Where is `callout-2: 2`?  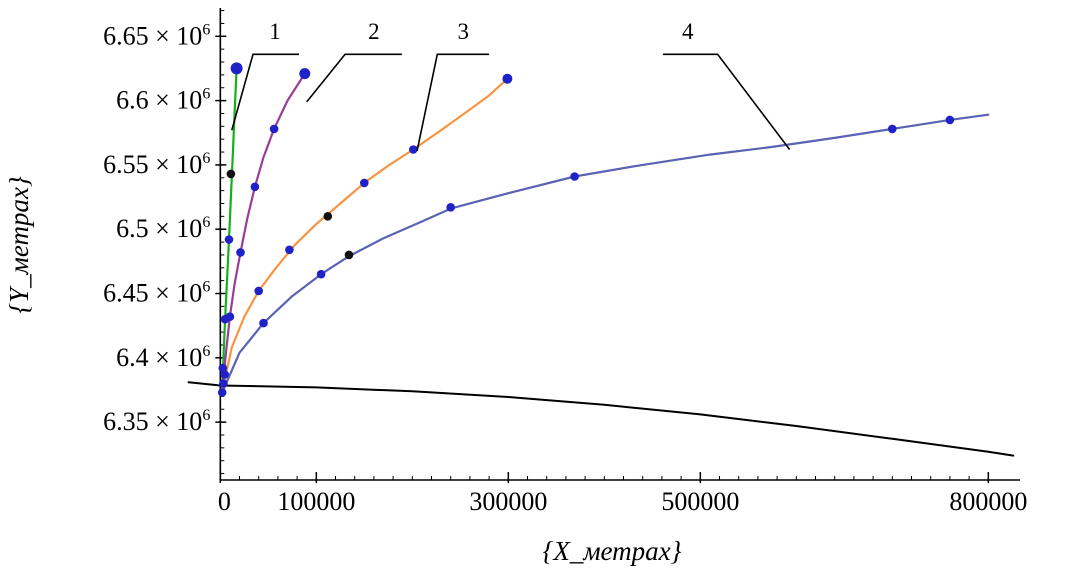
callout-2: 2 is located at coordinates (354, 61).